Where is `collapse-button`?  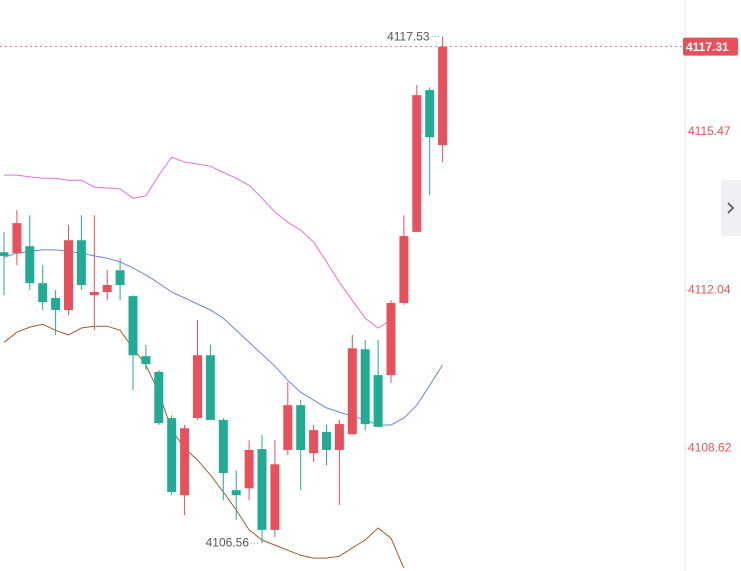 collapse-button is located at coordinates (731, 208).